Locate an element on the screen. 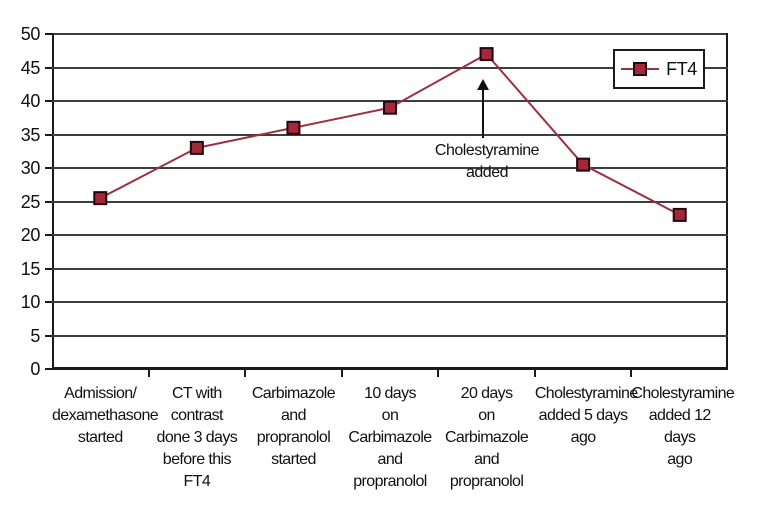 The width and height of the screenshot is (760, 520). x-axis-category-label: Carbimazole and propranolol started is located at coordinates (293, 426).